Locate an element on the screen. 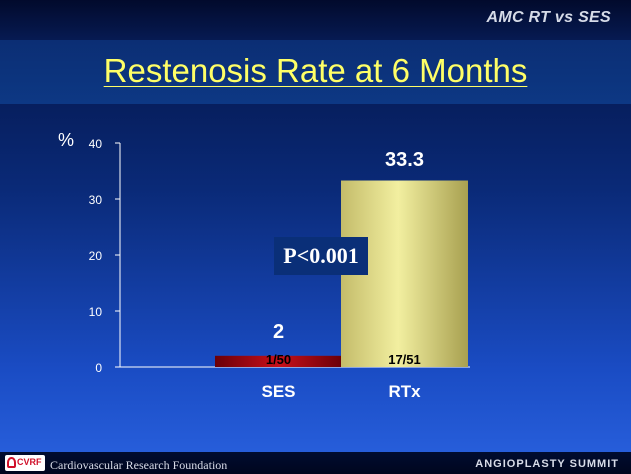  y-tick-label: 10 is located at coordinates (96, 312).